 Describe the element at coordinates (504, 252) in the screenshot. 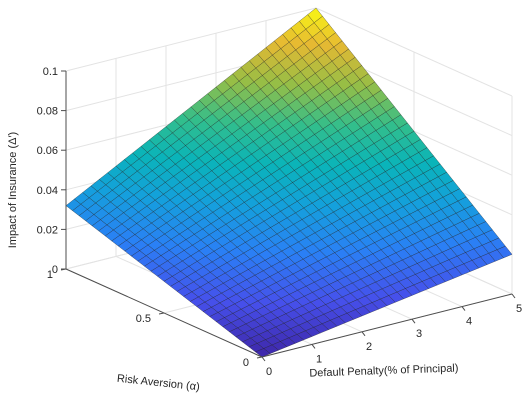

I see `surface-patch` at that location.